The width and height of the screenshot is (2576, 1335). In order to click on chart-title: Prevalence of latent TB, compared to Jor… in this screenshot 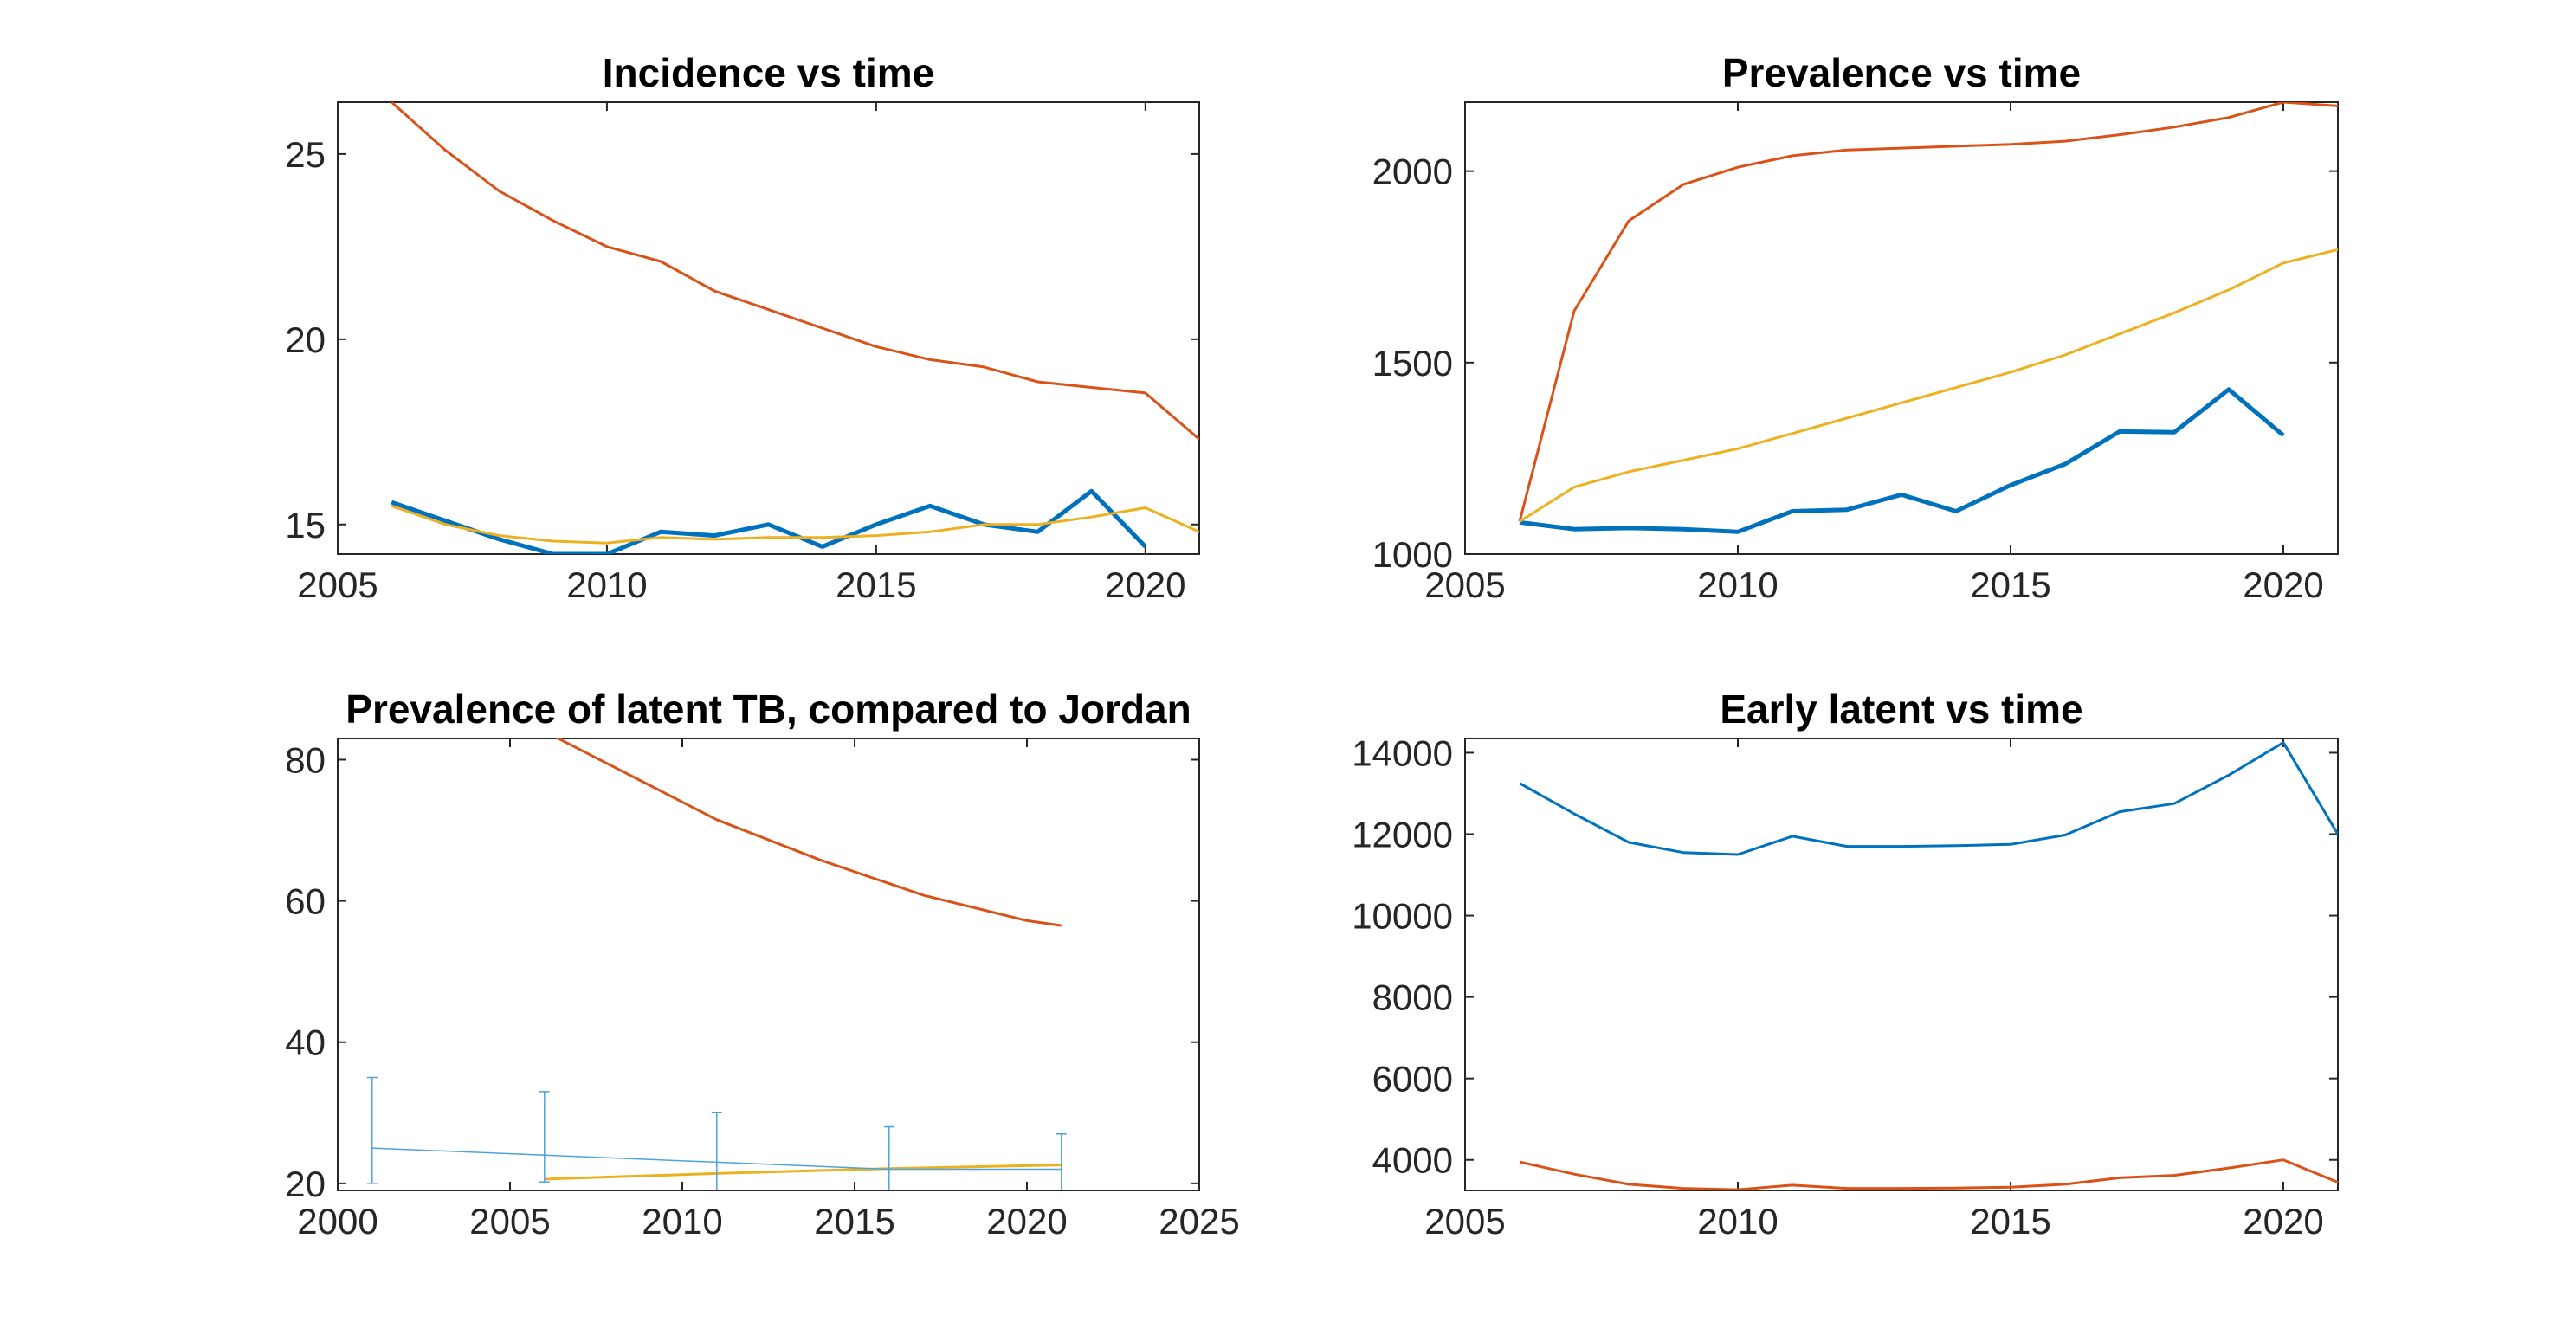, I will do `click(768, 710)`.